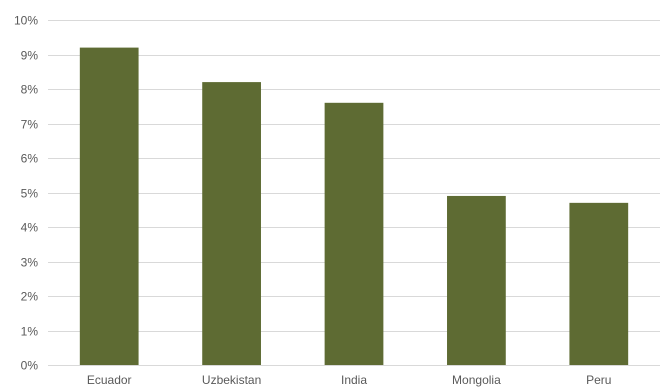  I want to click on bar-india, so click(354, 234).